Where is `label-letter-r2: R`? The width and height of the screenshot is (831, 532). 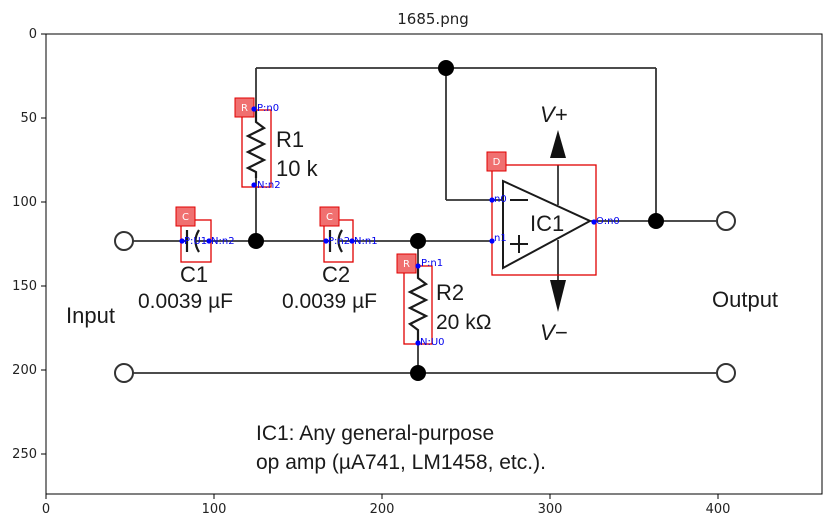 label-letter-r2: R is located at coordinates (406, 264).